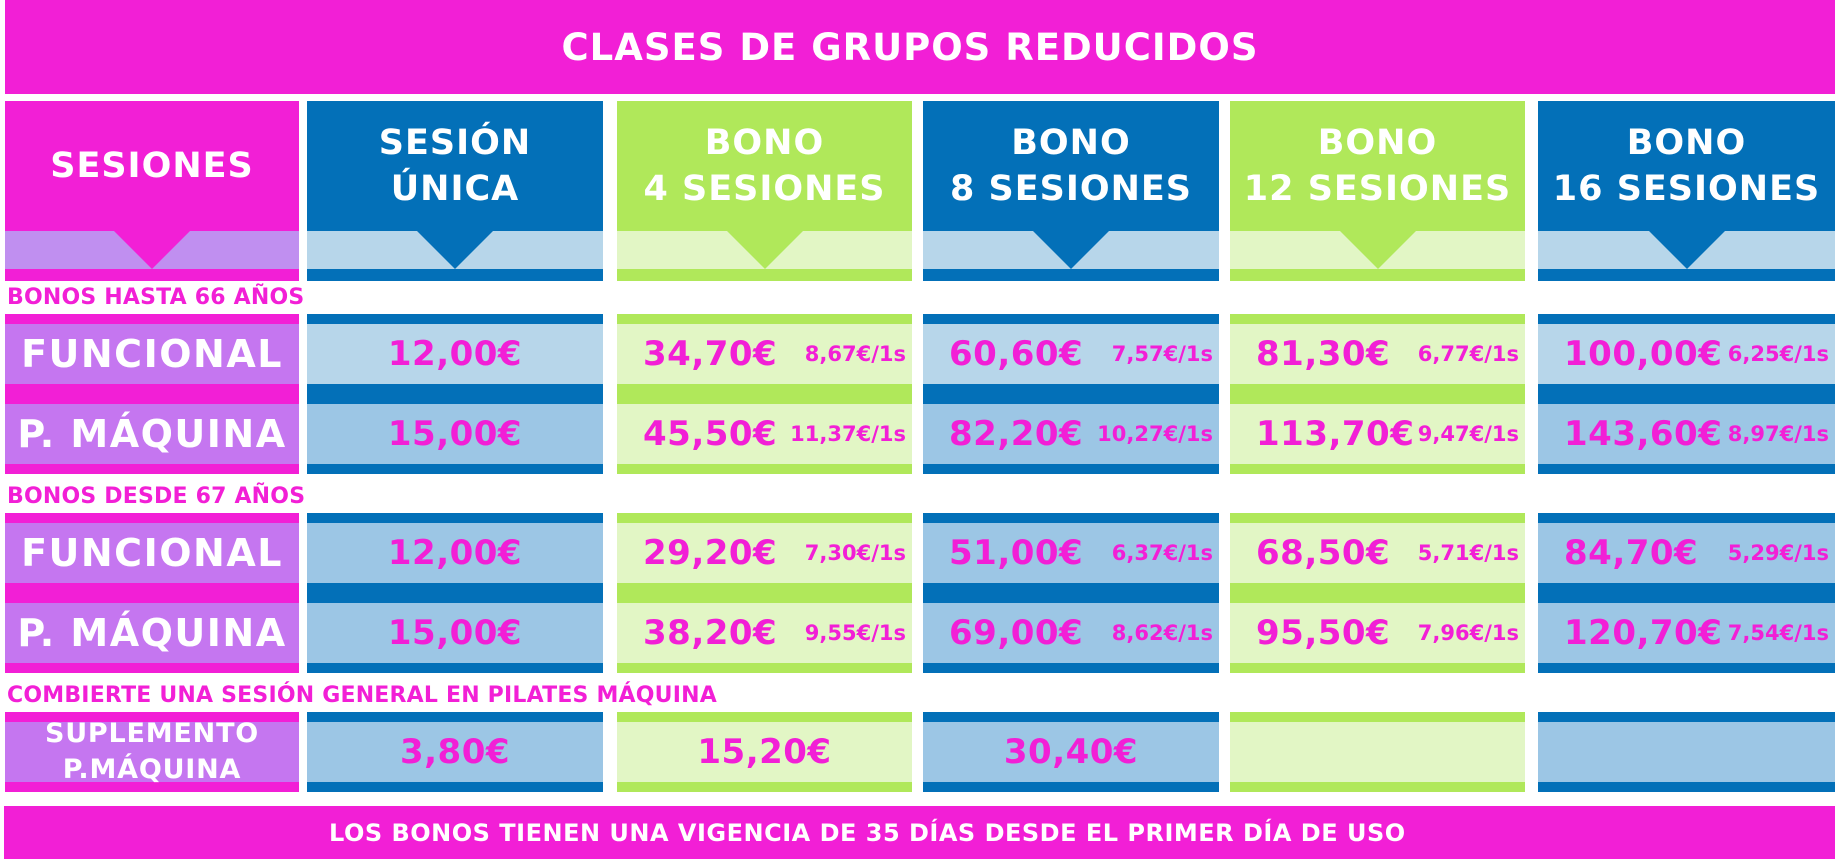 This screenshot has height=859, width=1835. Describe the element at coordinates (1686, 633) in the screenshot. I see `price-cell: 120,70€ 7,54€/1s` at that location.